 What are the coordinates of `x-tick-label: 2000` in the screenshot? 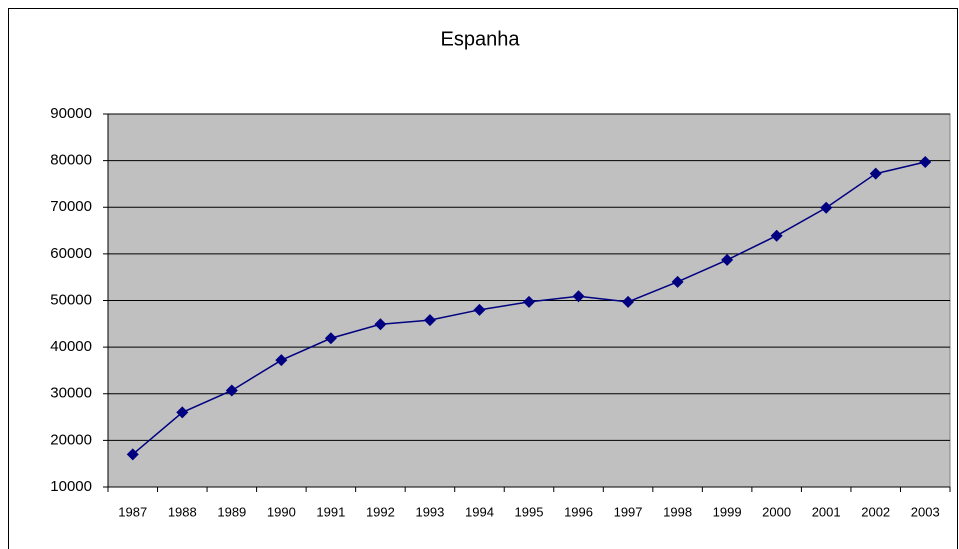 It's located at (776, 511).